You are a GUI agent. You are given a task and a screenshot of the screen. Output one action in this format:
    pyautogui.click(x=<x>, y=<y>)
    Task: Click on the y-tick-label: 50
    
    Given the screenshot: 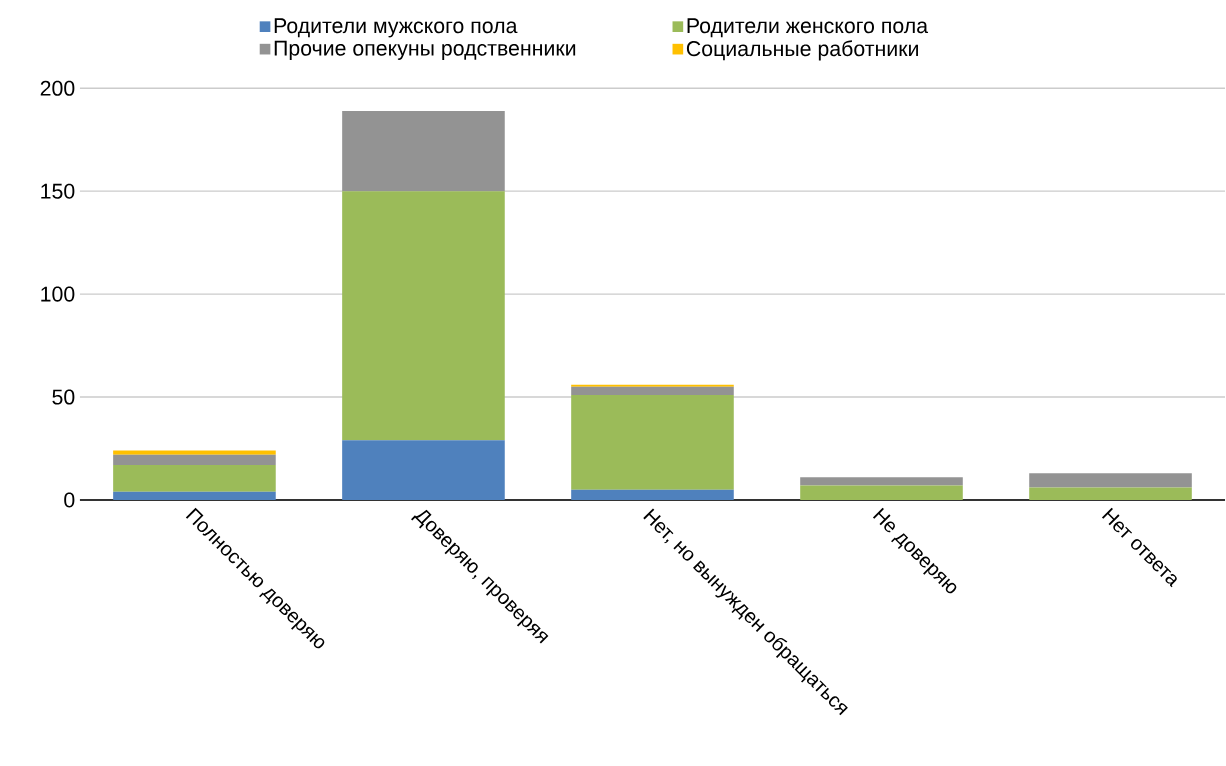 What is the action you would take?
    pyautogui.click(x=63, y=397)
    